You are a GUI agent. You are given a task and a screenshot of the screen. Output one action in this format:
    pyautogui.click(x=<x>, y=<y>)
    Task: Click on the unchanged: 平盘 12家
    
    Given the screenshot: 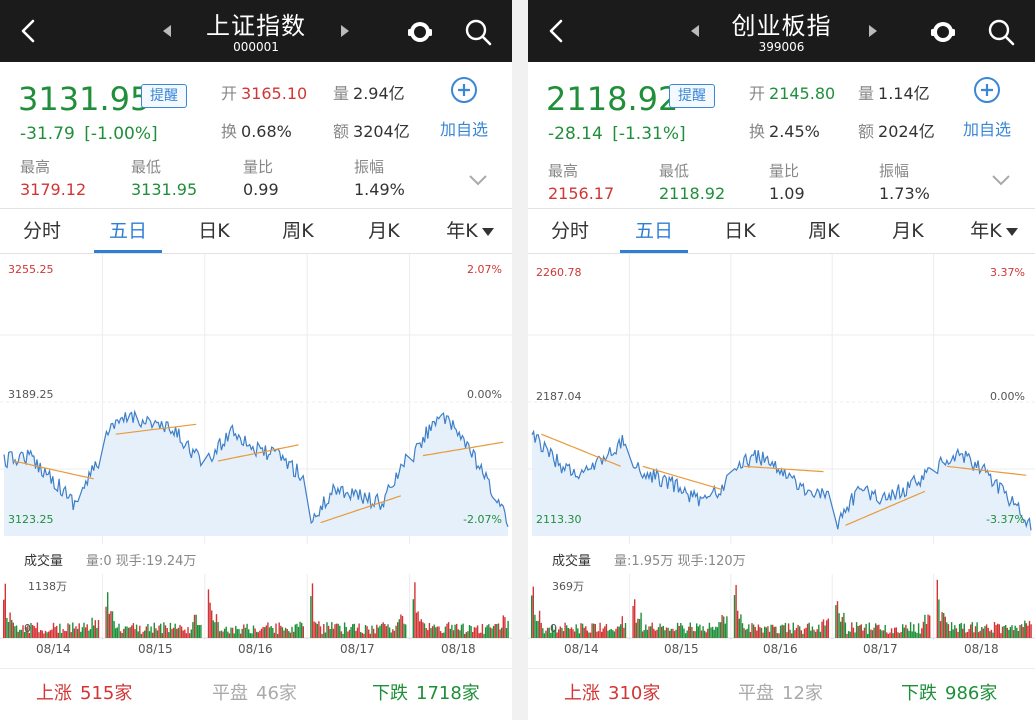 What is the action you would take?
    pyautogui.click(x=780, y=693)
    